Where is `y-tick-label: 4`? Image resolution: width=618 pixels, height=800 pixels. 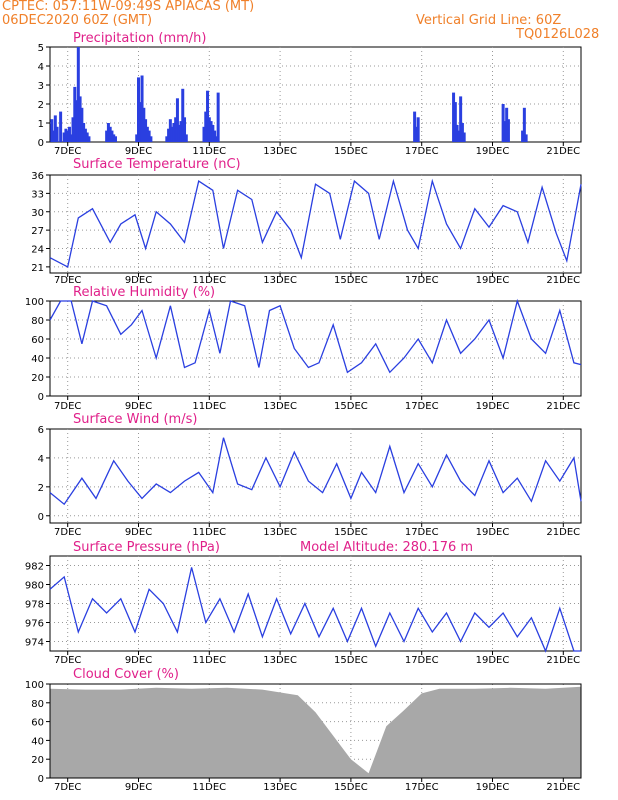
y-tick-label: 4 is located at coordinates (41, 459).